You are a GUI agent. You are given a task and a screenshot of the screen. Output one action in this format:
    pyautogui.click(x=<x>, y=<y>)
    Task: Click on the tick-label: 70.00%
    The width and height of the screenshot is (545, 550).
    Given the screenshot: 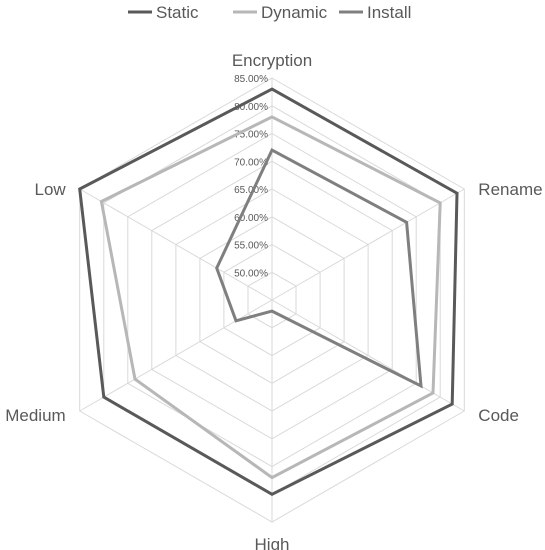 What is the action you would take?
    pyautogui.click(x=251, y=162)
    